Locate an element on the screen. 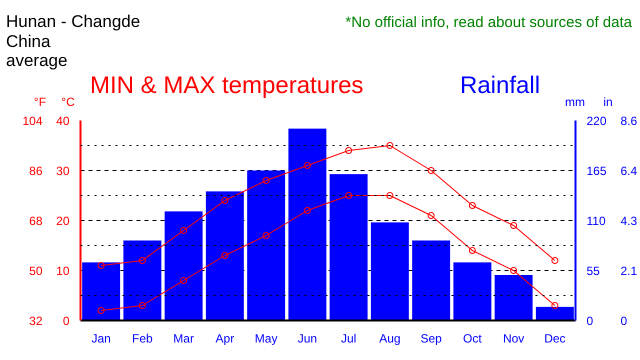  y3-tick-label: 86 is located at coordinates (36, 171).